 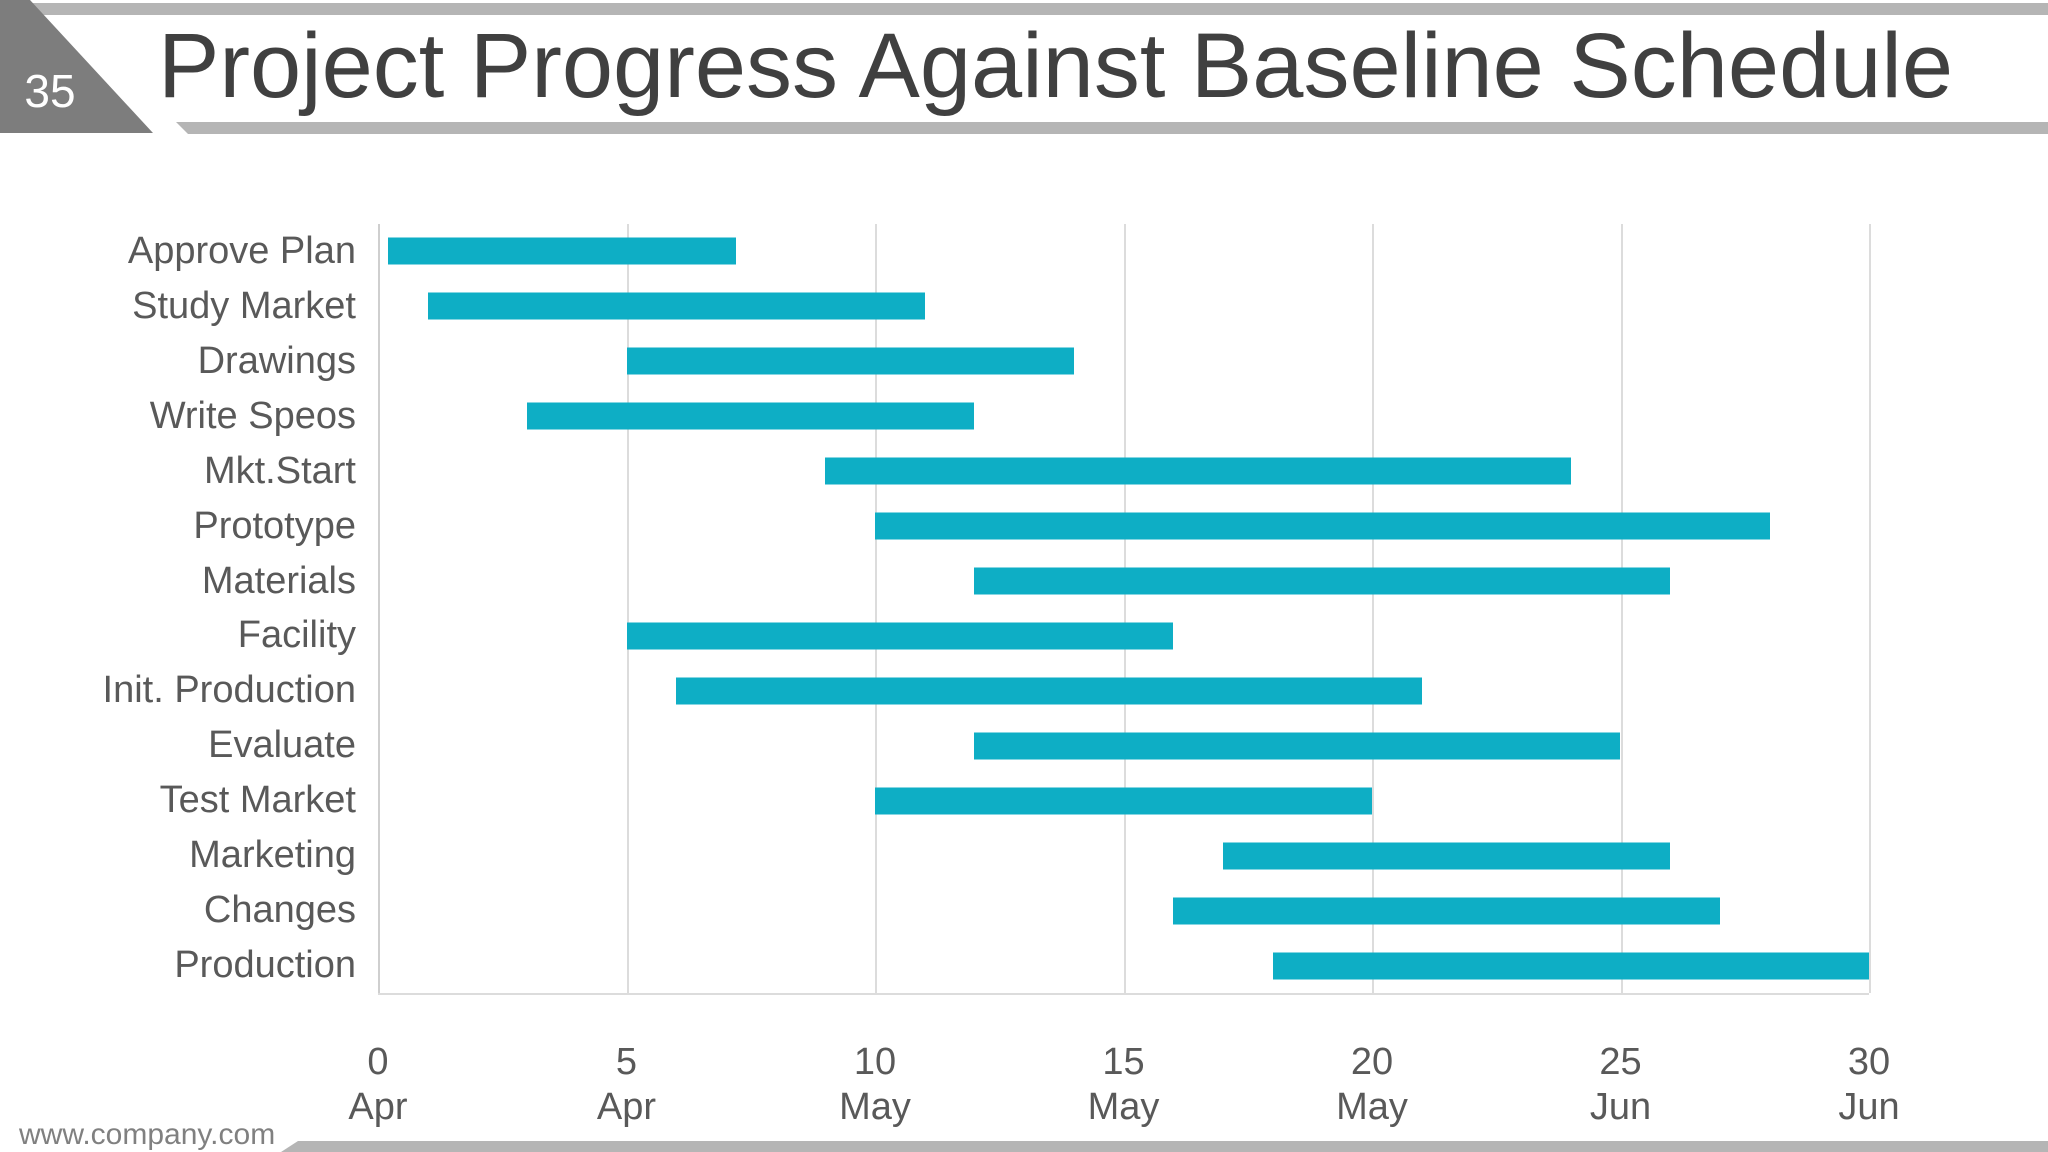 What do you see at coordinates (279, 470) in the screenshot?
I see `category-label: Mkt.Start` at bounding box center [279, 470].